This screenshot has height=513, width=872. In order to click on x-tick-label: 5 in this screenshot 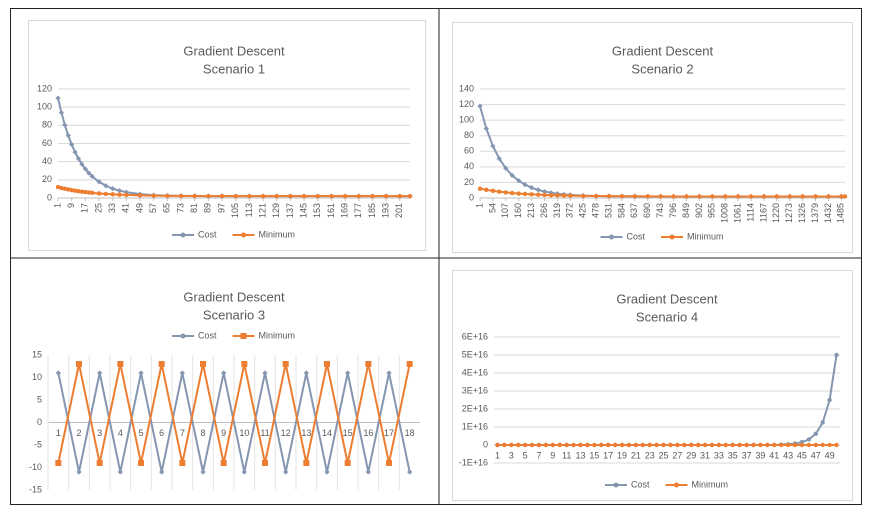, I will do `click(525, 455)`.